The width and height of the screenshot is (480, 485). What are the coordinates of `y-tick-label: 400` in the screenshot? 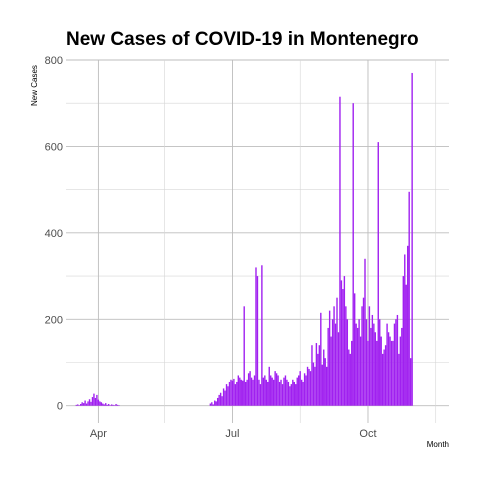 It's located at (54, 234).